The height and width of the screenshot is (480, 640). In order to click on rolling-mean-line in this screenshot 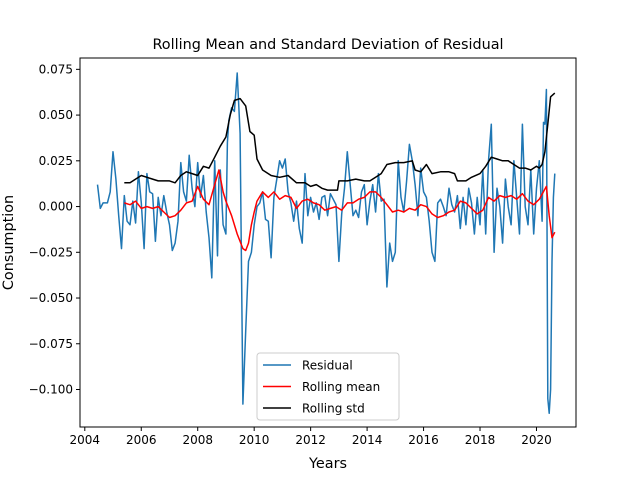, I will do `click(340, 210)`.